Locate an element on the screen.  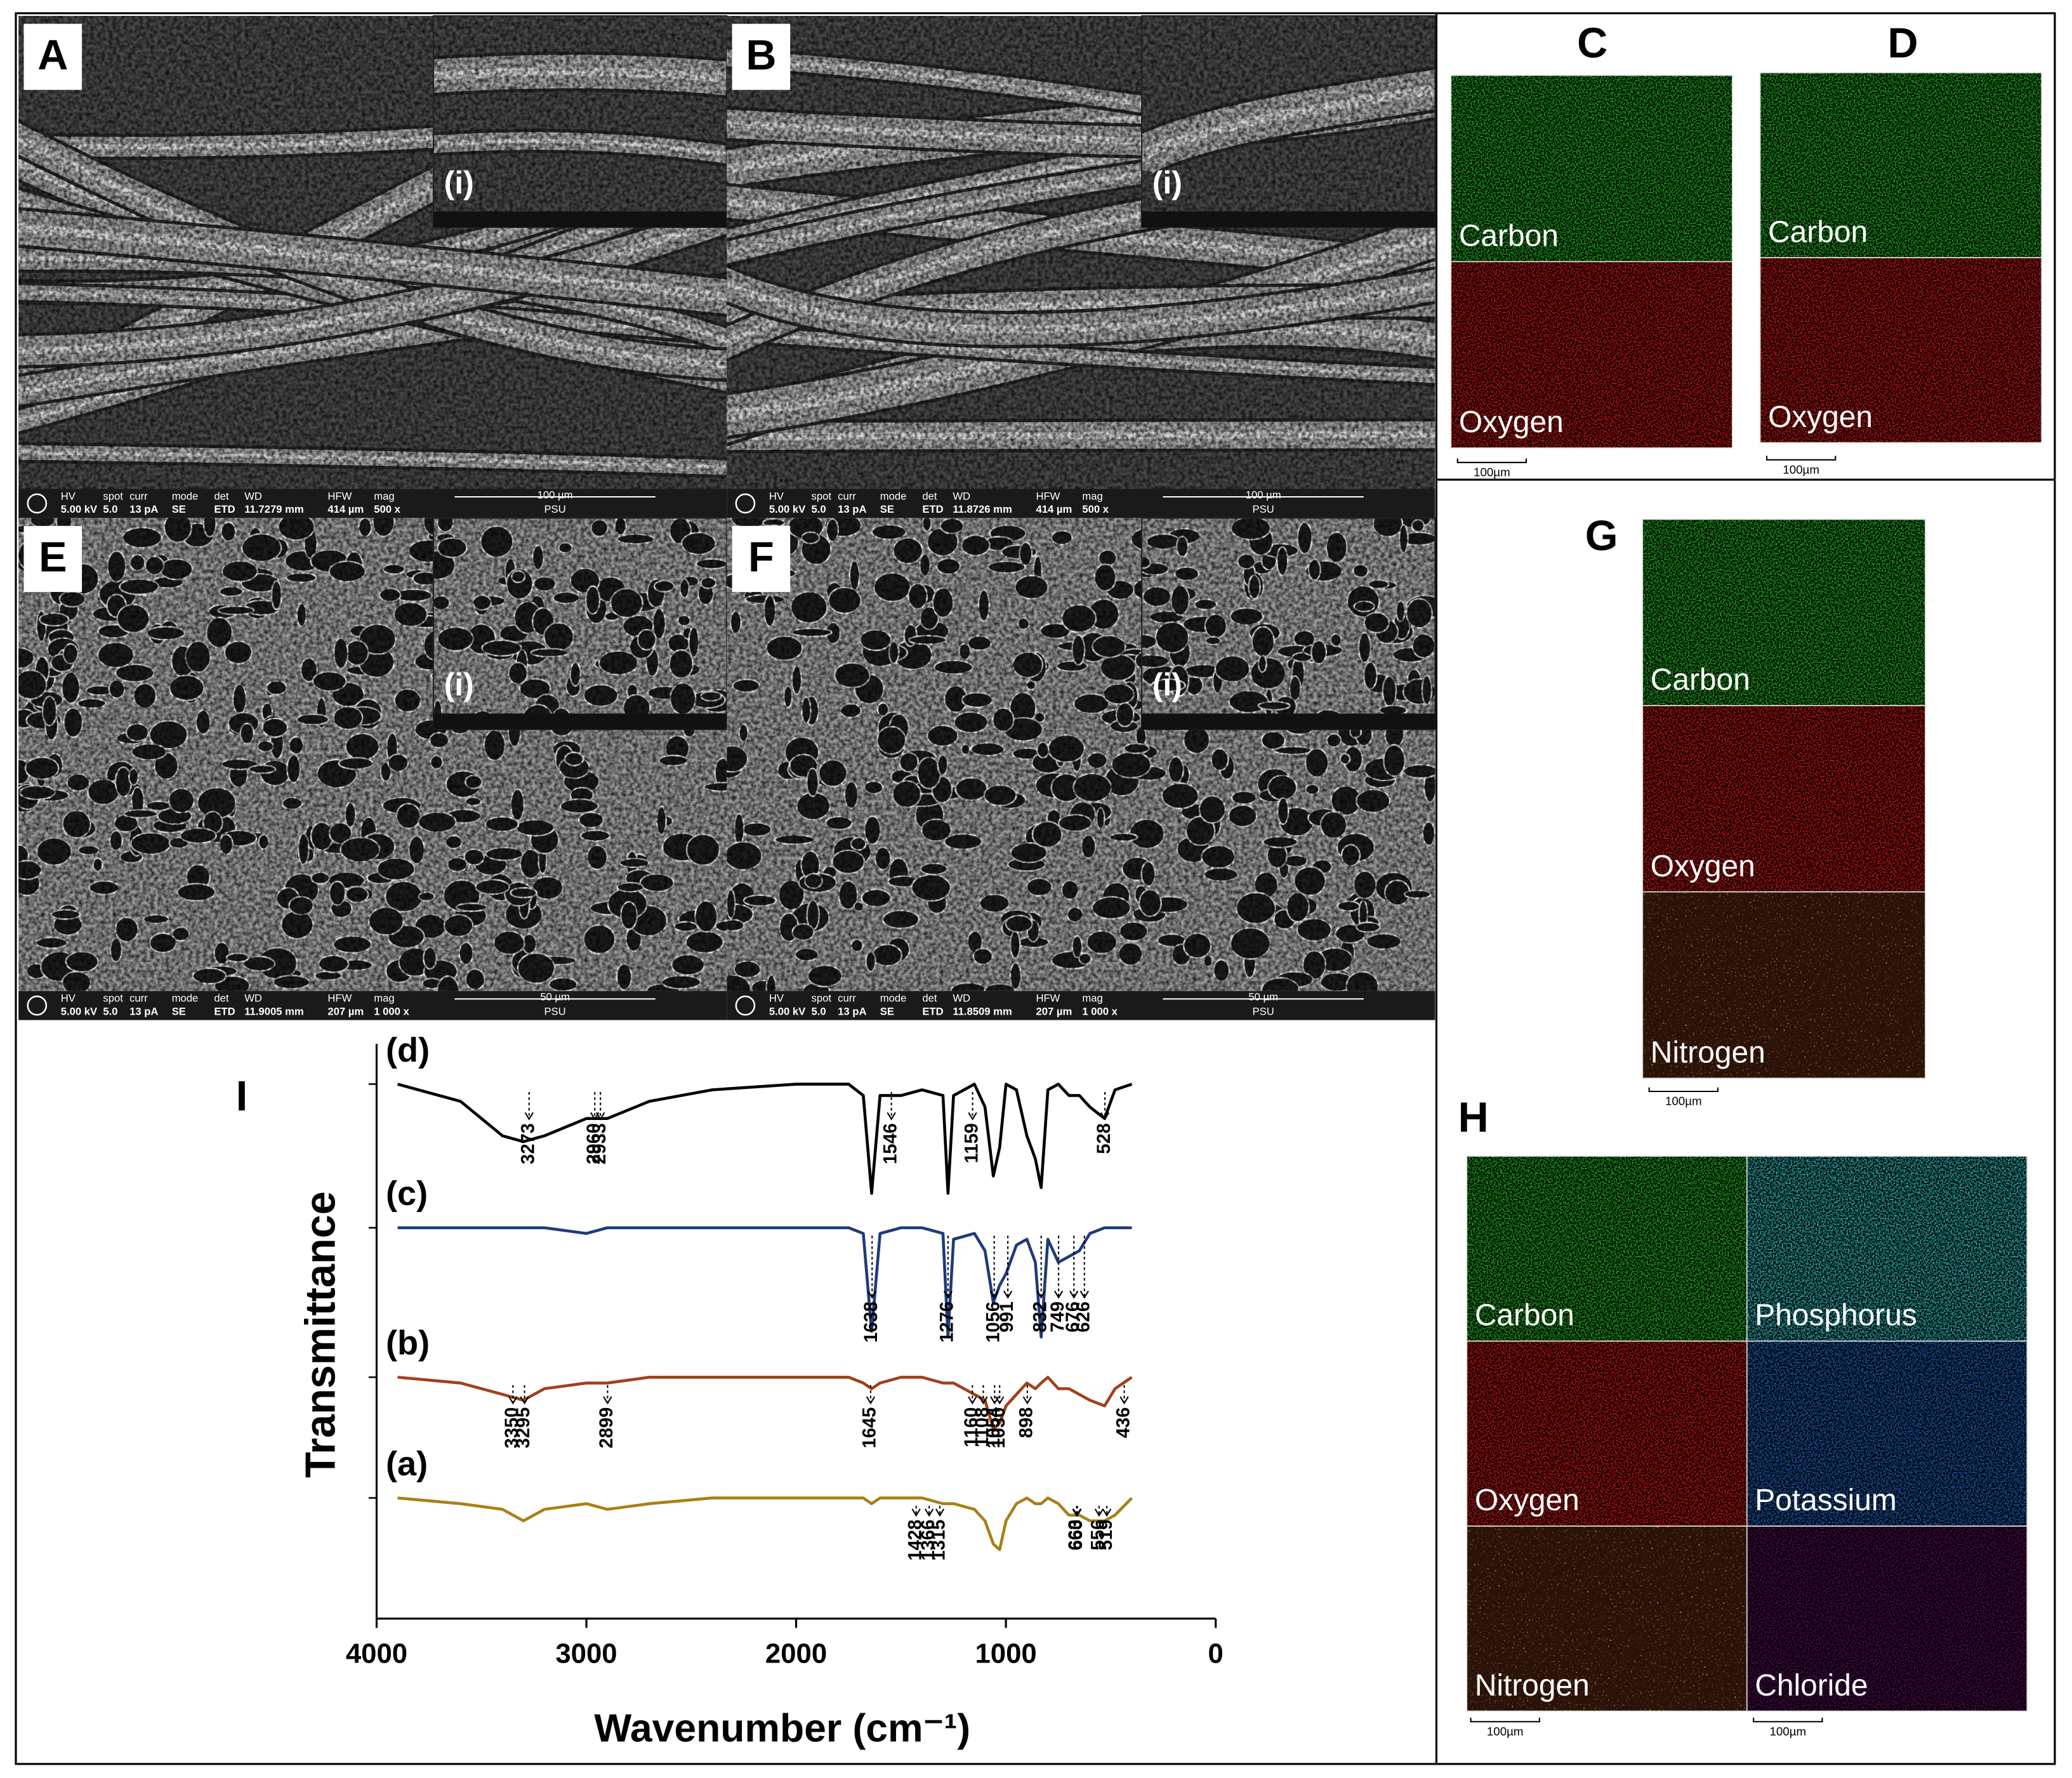
info-value: 11.8509 mm is located at coordinates (982, 1011).